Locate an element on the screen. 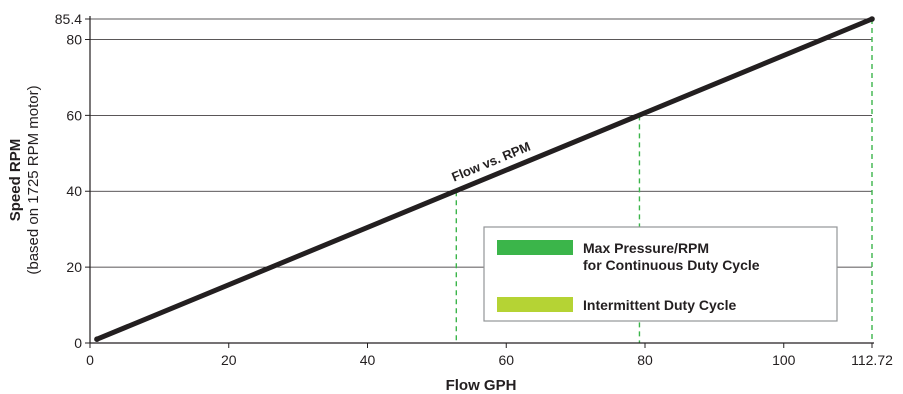 Image resolution: width=903 pixels, height=394 pixels. x-tick-label-4: 80 is located at coordinates (645, 360).